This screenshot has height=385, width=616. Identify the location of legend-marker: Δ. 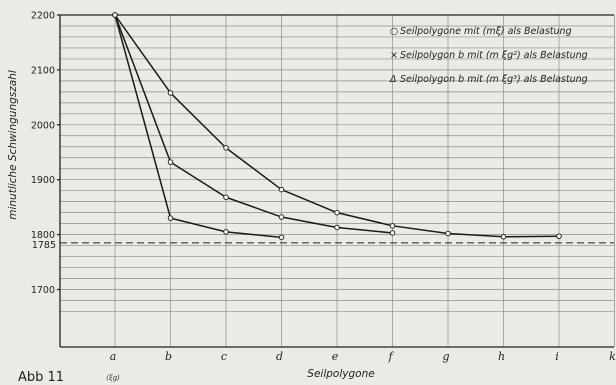
(393, 79).